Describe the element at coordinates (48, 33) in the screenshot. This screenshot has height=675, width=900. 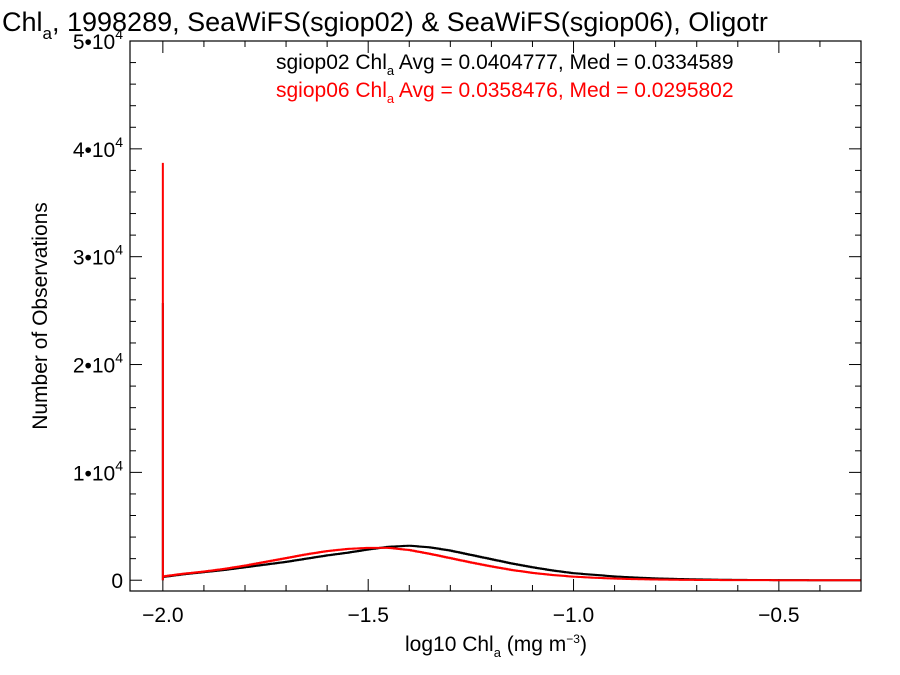
I see `chart-title-sub: a` at that location.